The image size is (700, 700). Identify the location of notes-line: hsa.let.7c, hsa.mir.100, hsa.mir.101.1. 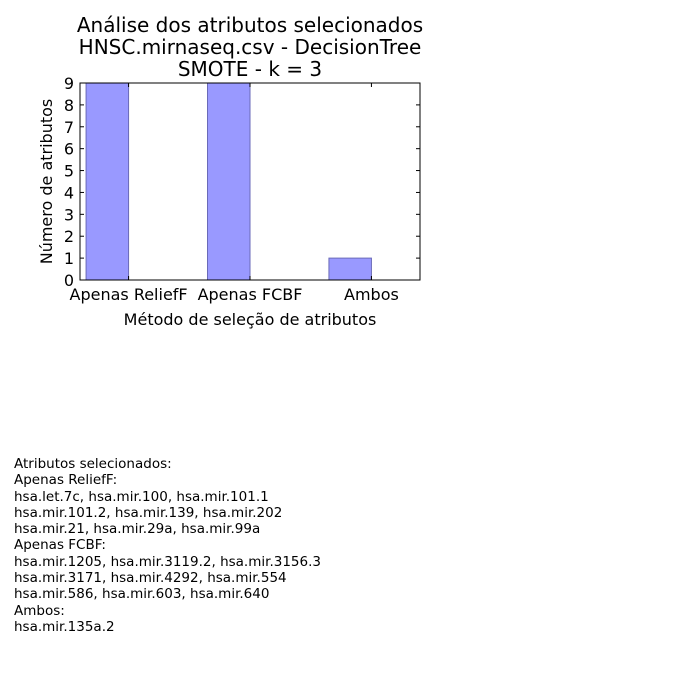
(141, 496).